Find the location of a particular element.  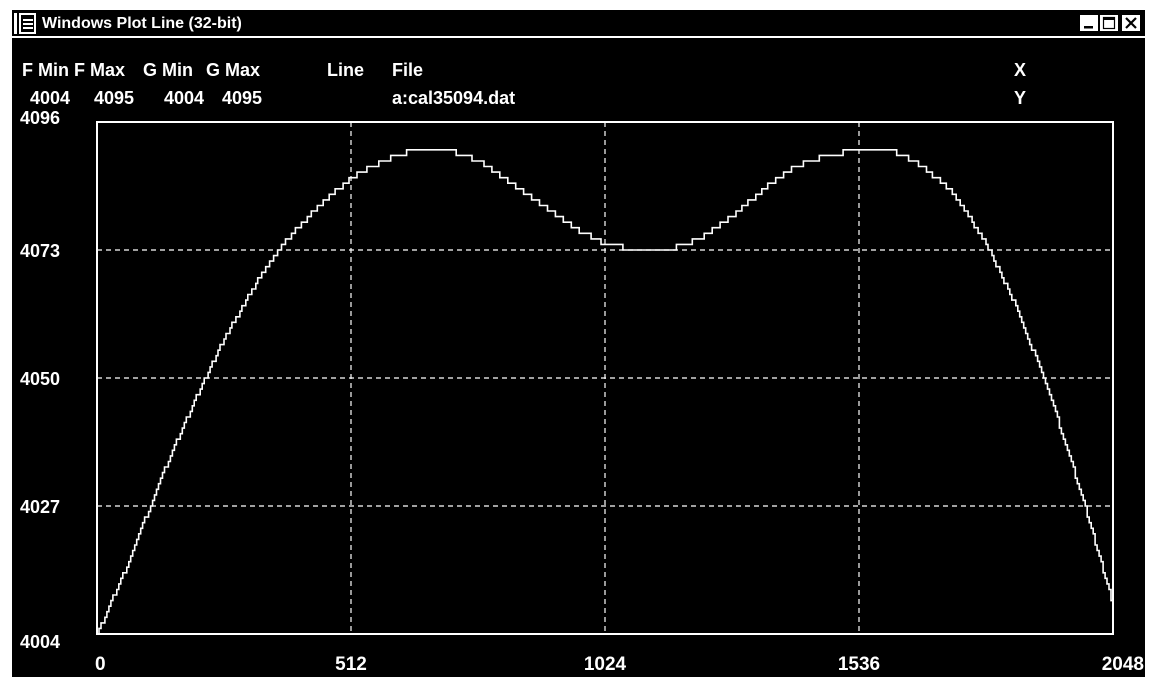

y-tick-label: 4073 is located at coordinates (40, 251).